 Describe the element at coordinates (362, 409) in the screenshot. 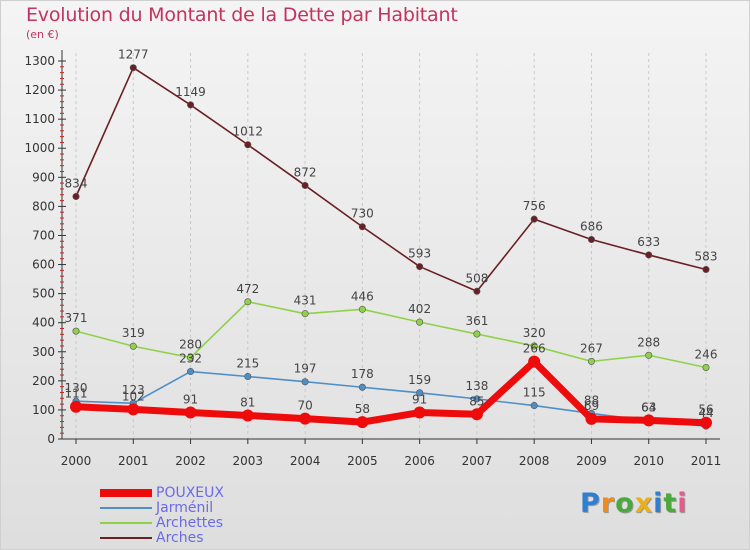

I see `data-label: 58` at that location.